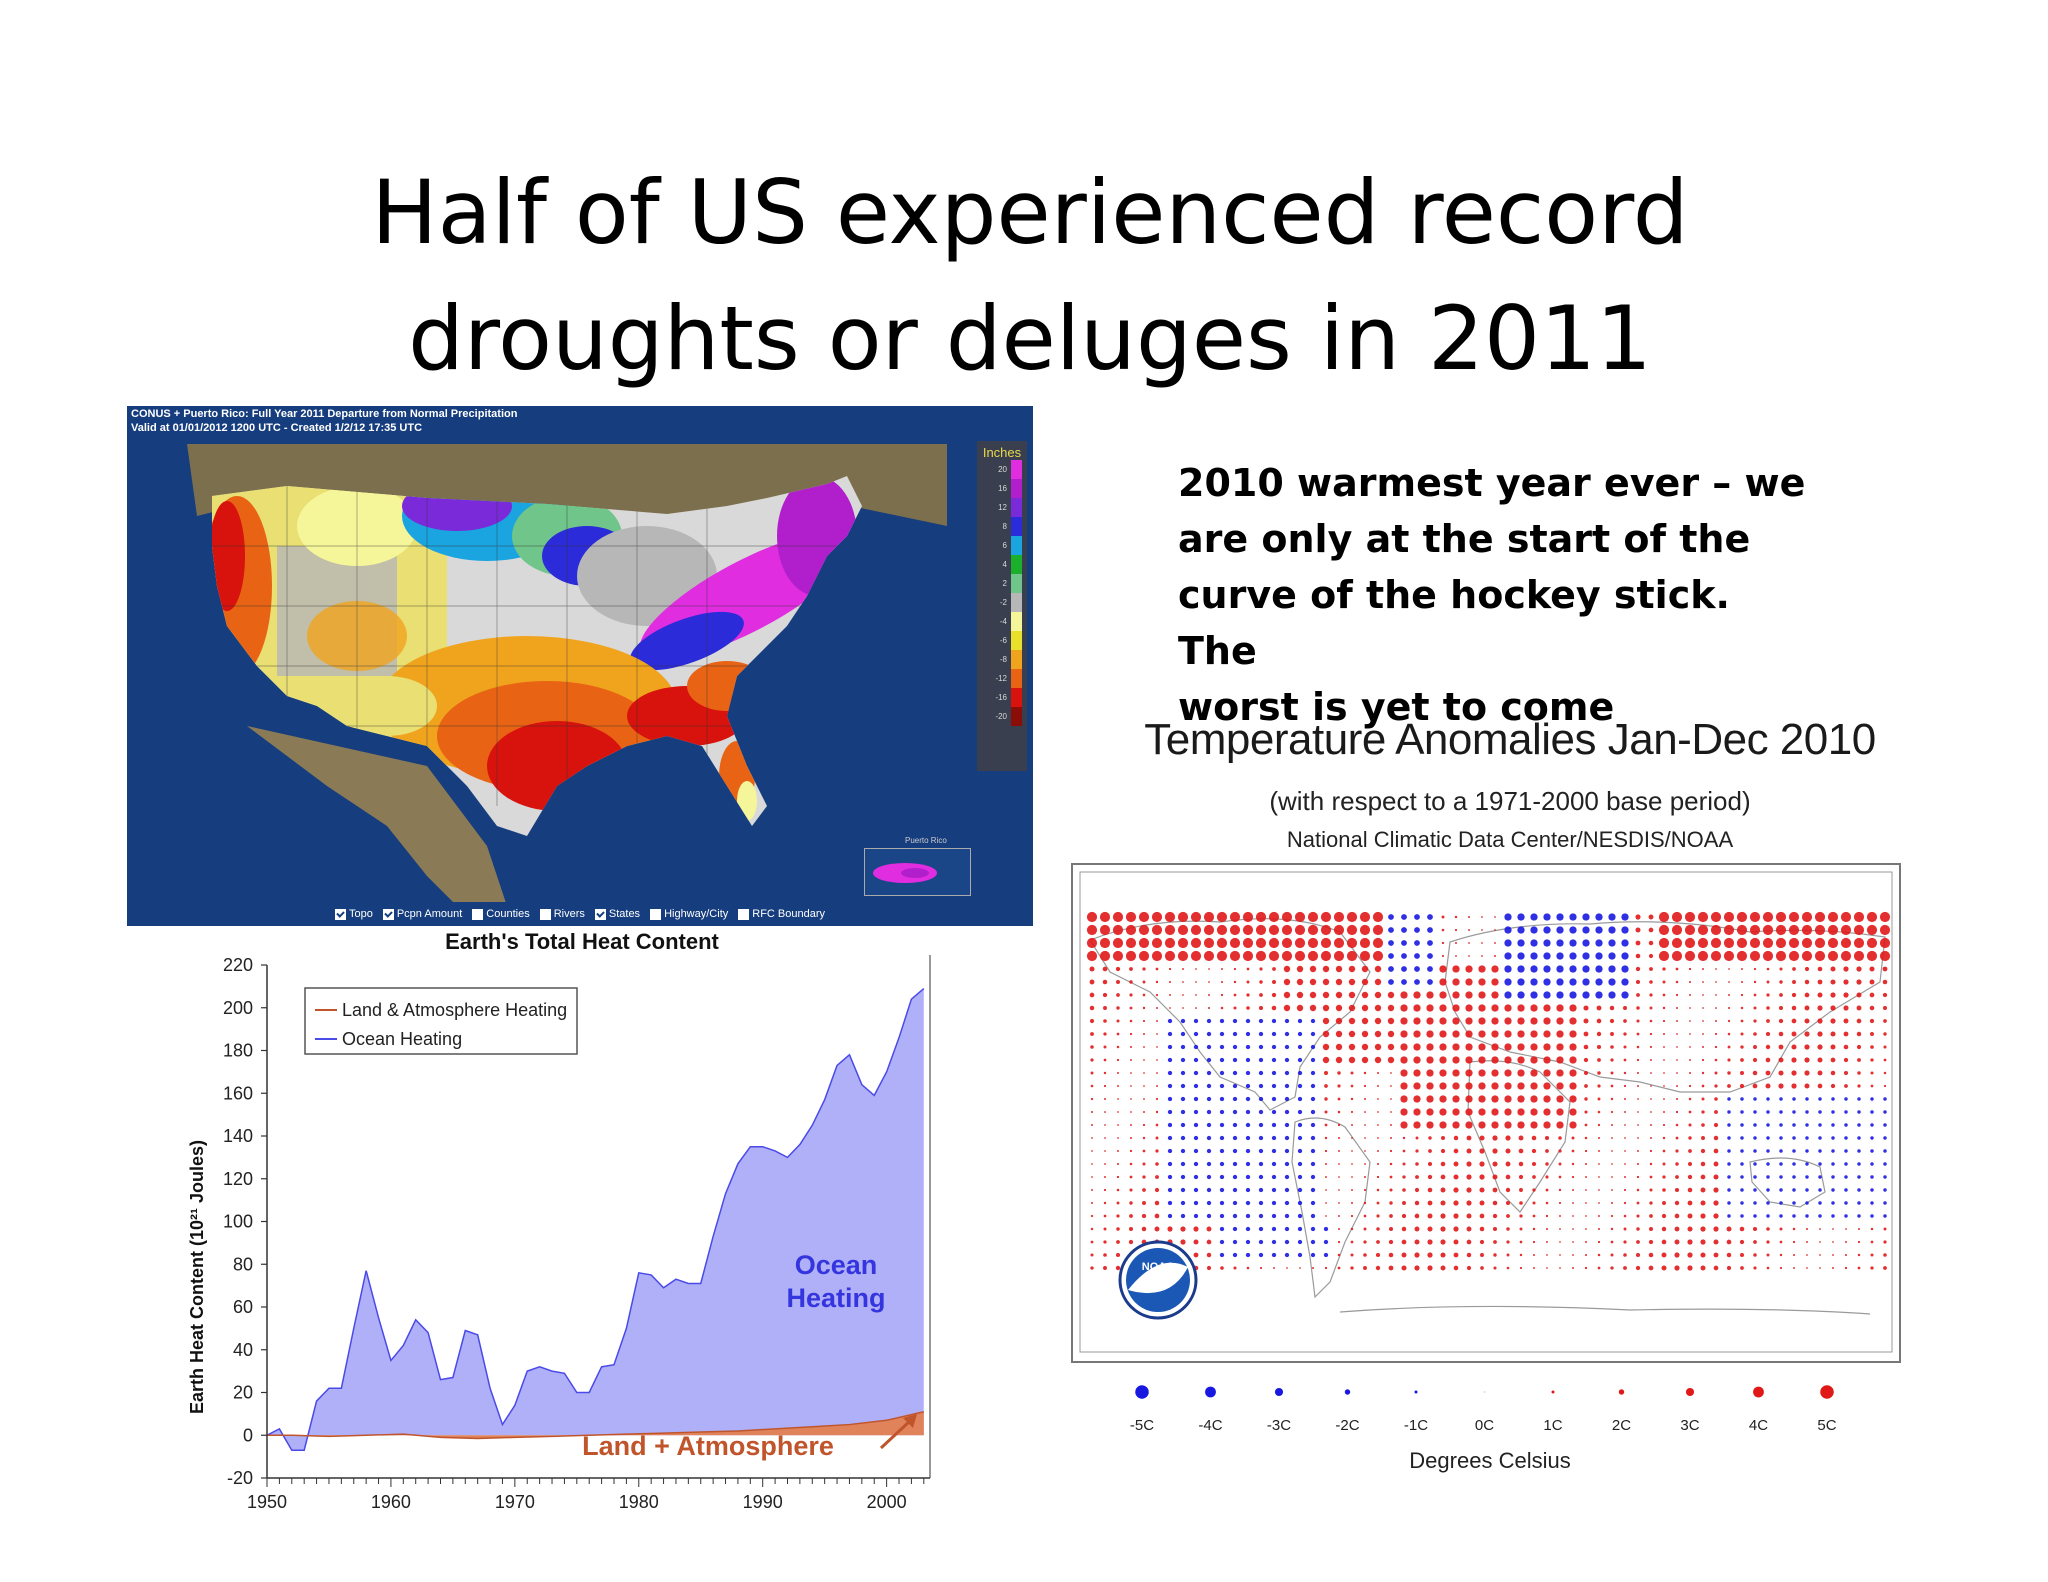  I want to click on map-layer-option: Rivers, so click(562, 914).